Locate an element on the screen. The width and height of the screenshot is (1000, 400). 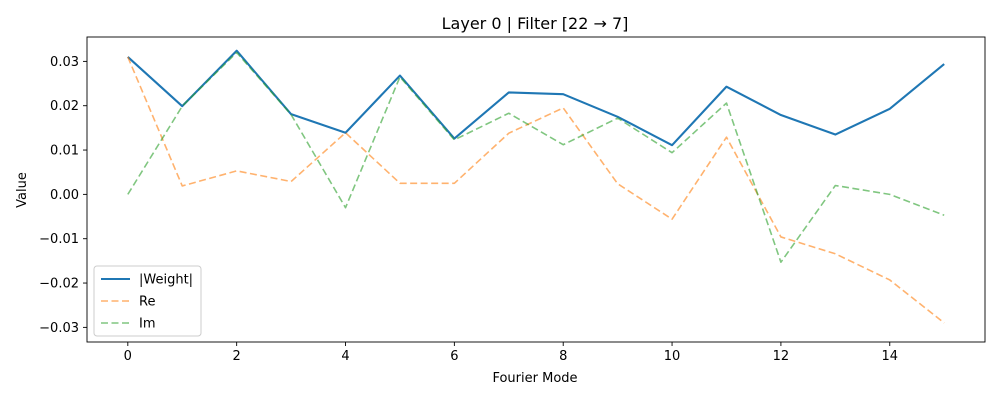
y-axis-label: Value is located at coordinates (22, 190).